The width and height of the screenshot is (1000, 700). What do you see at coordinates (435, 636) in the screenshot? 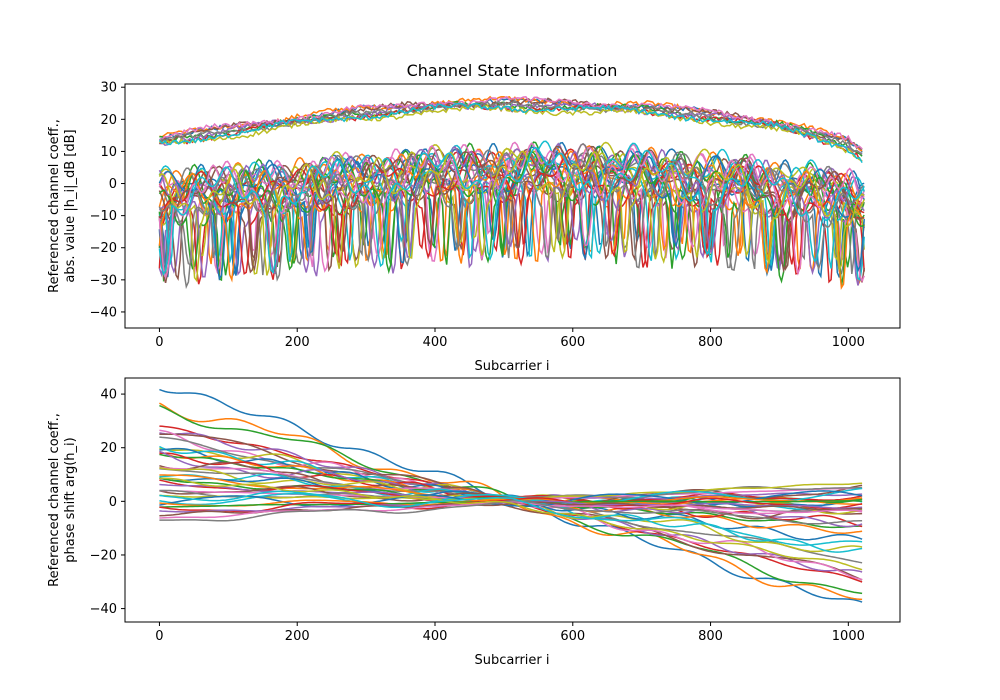
I see `phase-xtick-label: 400` at bounding box center [435, 636].